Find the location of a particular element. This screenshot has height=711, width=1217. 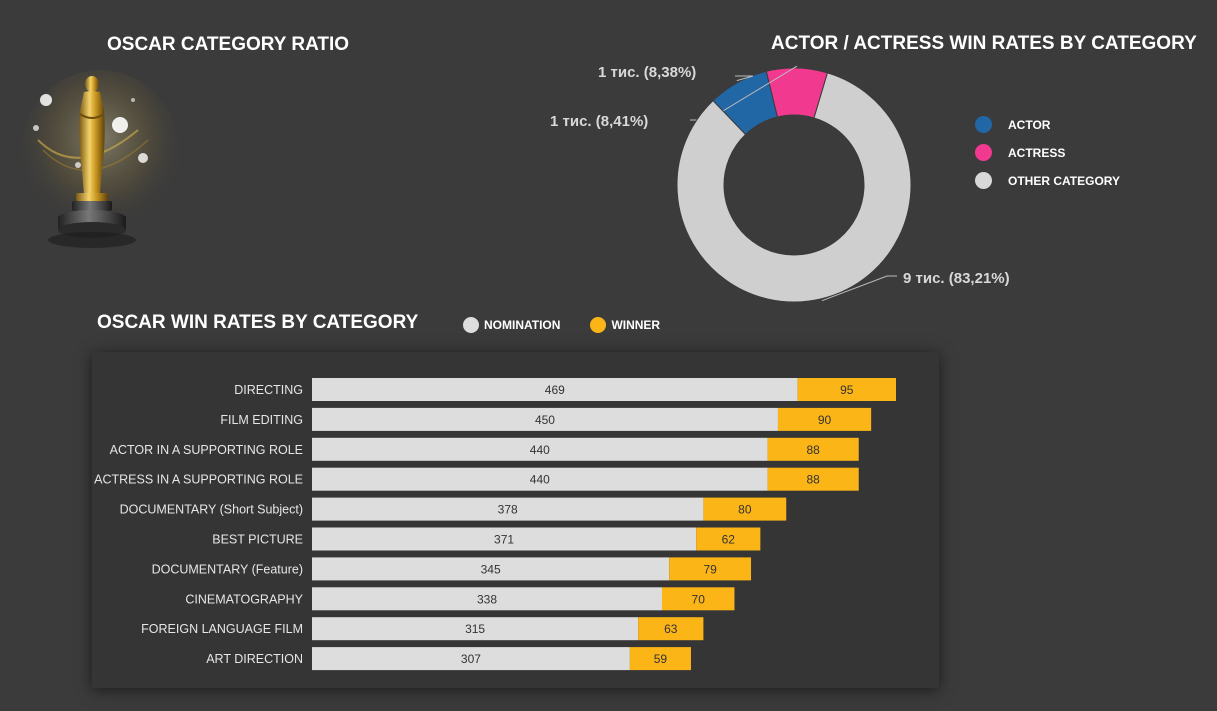

legend-item-other-category: OTHER CATEGORY is located at coordinates (1047, 180).